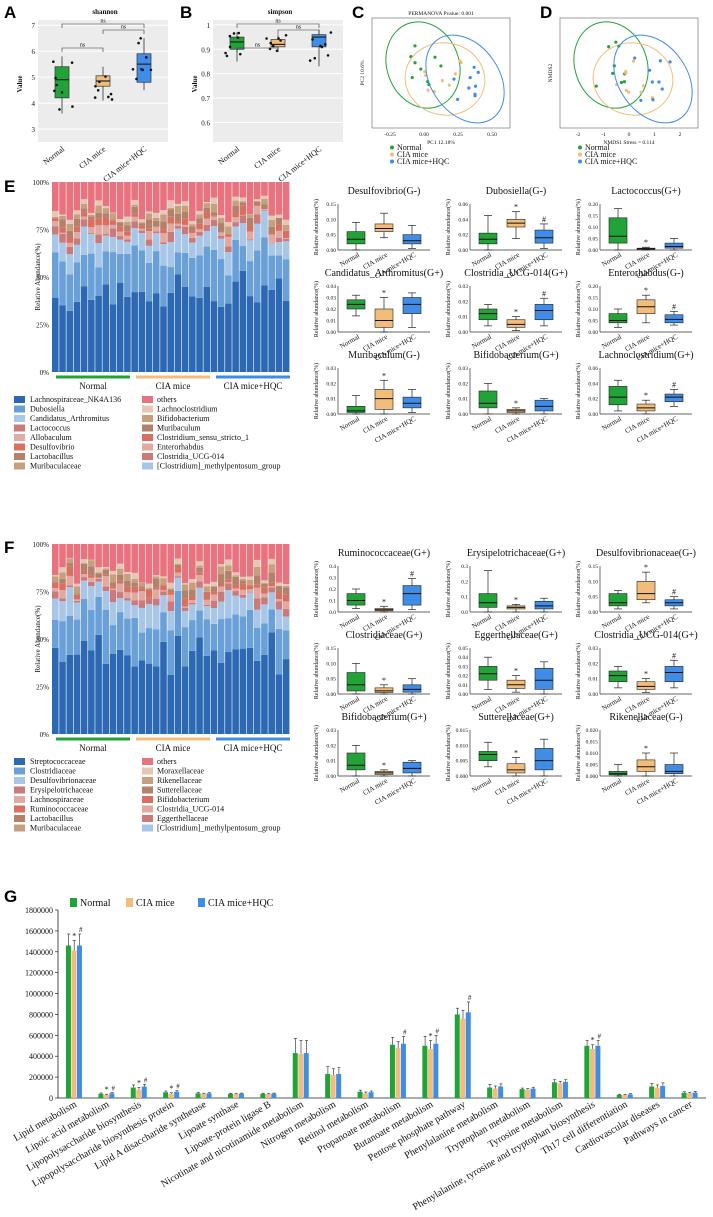 This screenshot has width=713, height=1217. Describe the element at coordinates (463, 205) in the screenshot. I see `y-tick-label: 0.06` at that location.